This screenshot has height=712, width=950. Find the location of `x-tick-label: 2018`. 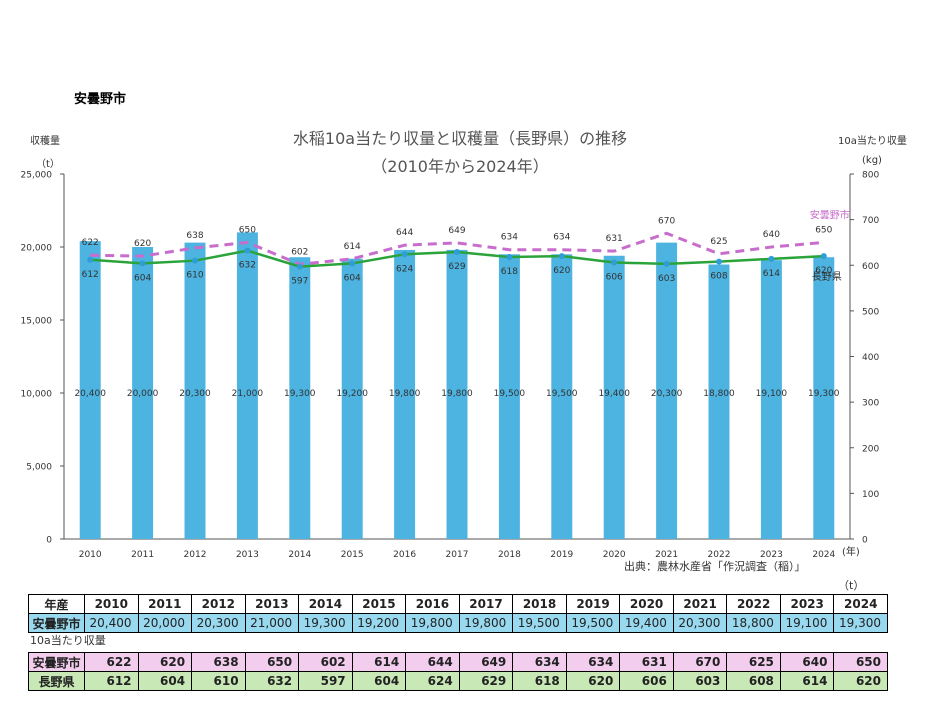

x-tick-label: 2018 is located at coordinates (509, 555).